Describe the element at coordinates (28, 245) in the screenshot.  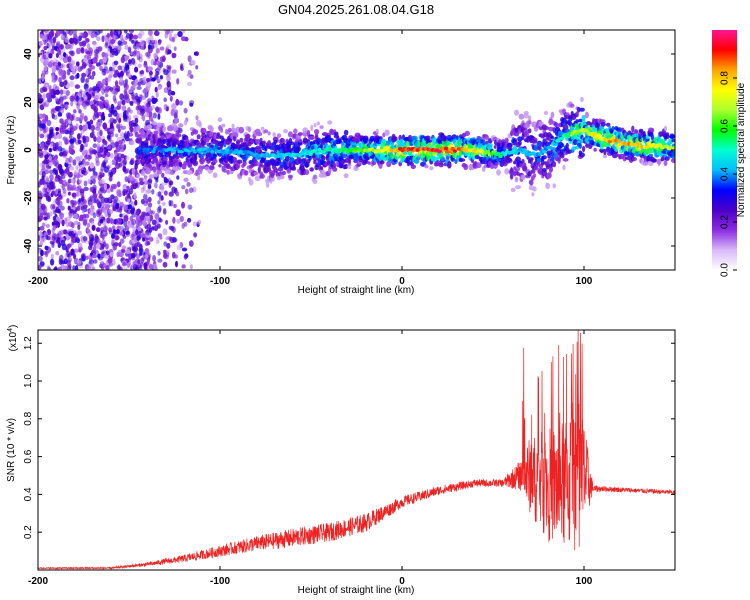
I see `y-tick-label: -40` at that location.